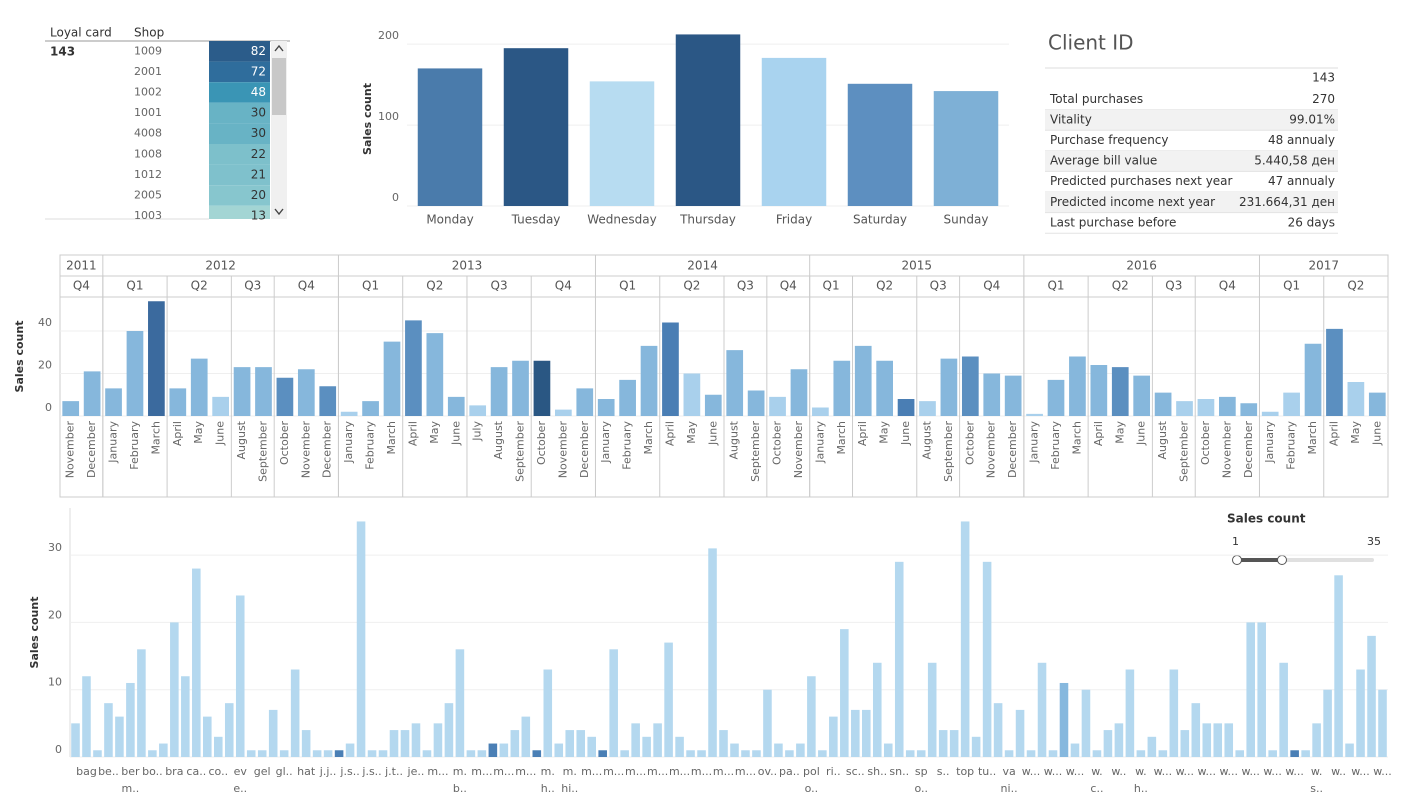 This screenshot has height=807, width=1408. I want to click on label-line: hi.., so click(569, 788).